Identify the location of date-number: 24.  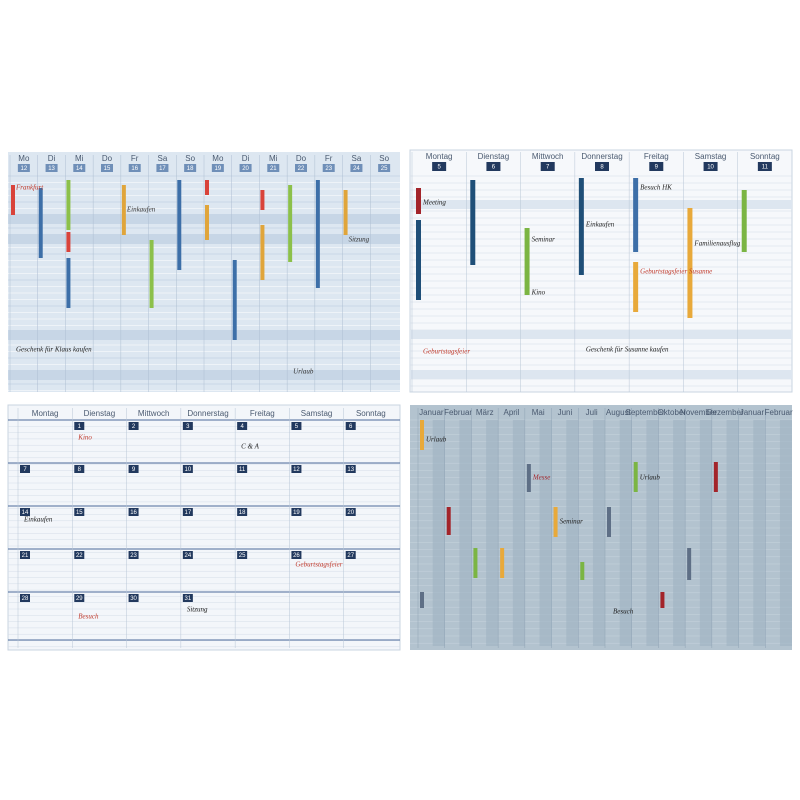
(356, 169).